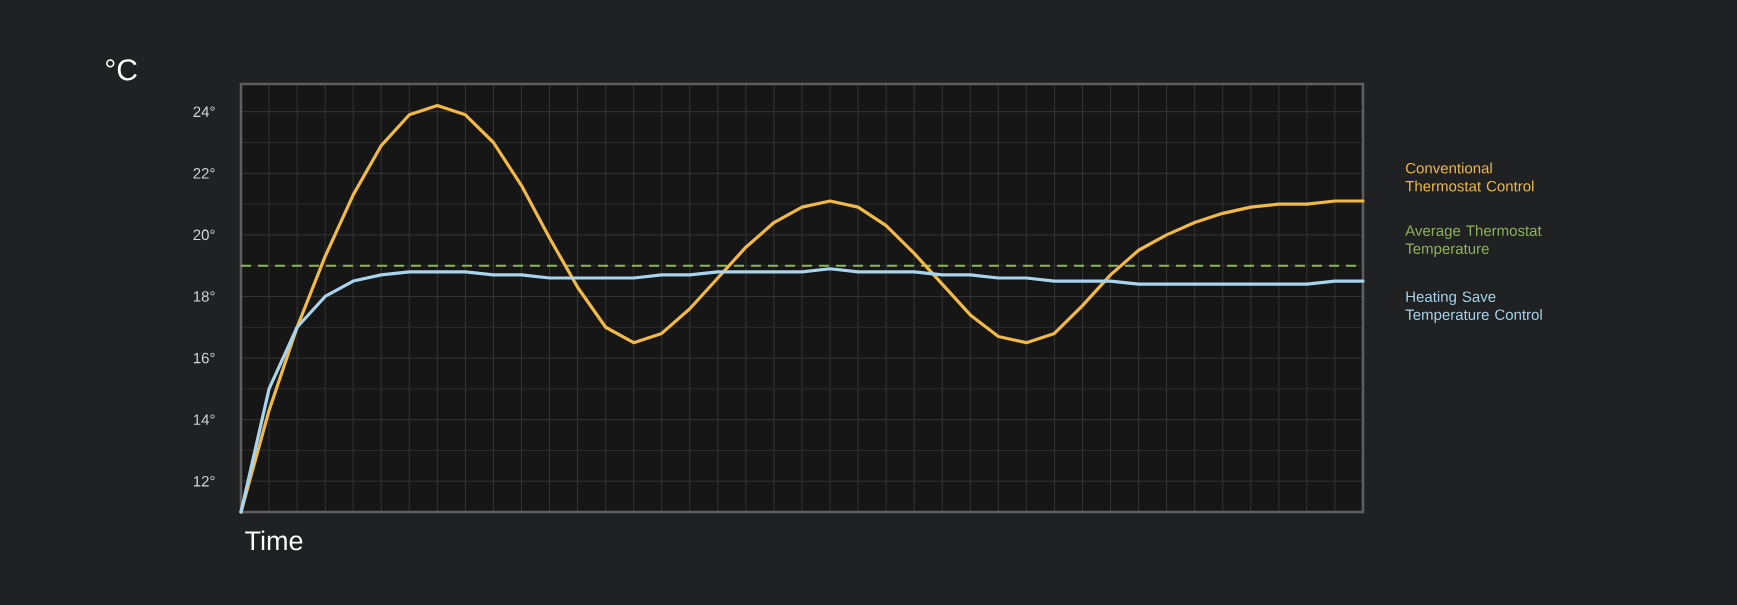 The image size is (1737, 605). I want to click on ref-line-label: Average Thermostat Temperature, so click(1473, 241).